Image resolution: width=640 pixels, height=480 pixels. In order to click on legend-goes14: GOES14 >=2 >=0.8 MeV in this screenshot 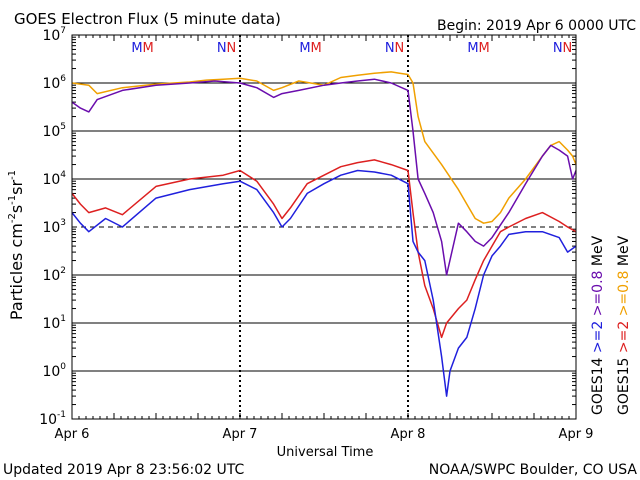, I will do `click(598, 325)`.